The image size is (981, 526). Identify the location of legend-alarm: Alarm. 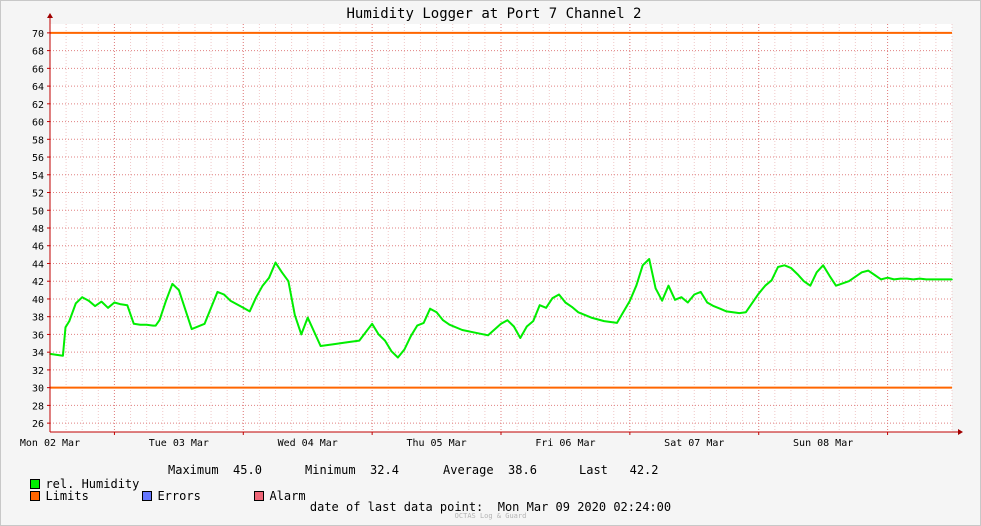
(280, 496).